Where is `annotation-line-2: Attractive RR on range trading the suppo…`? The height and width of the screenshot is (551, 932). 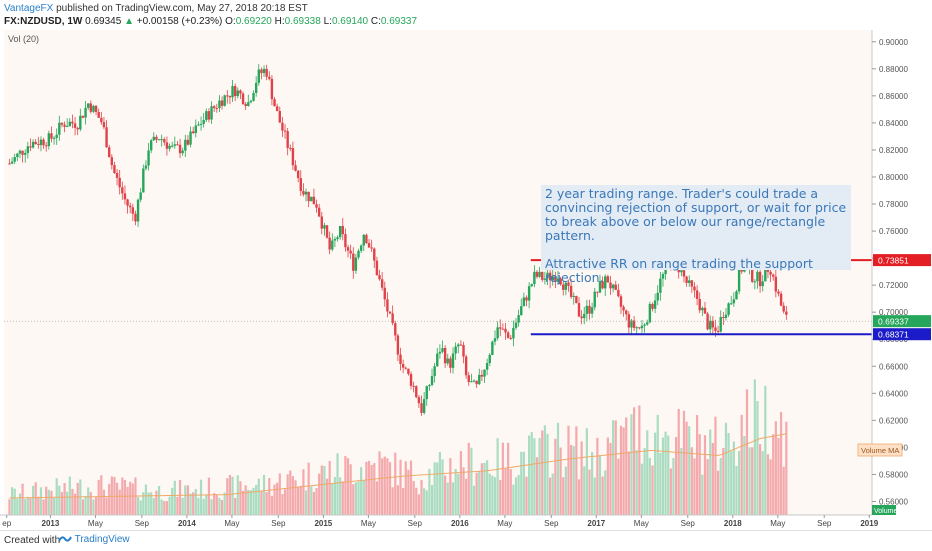
annotation-line-2: Attractive RR on range trading the suppo… is located at coordinates (679, 270).